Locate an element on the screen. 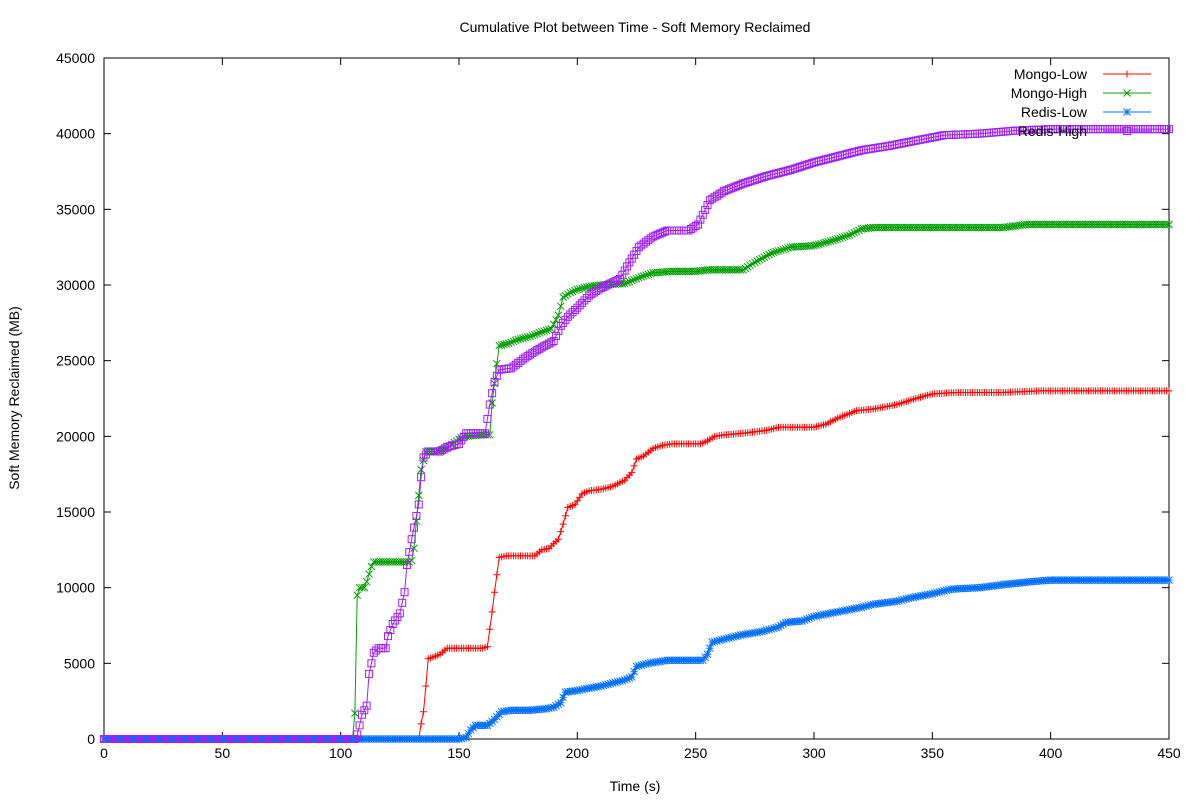 This screenshot has width=1200, height=800. x-tick-label: 0 is located at coordinates (104, 753).